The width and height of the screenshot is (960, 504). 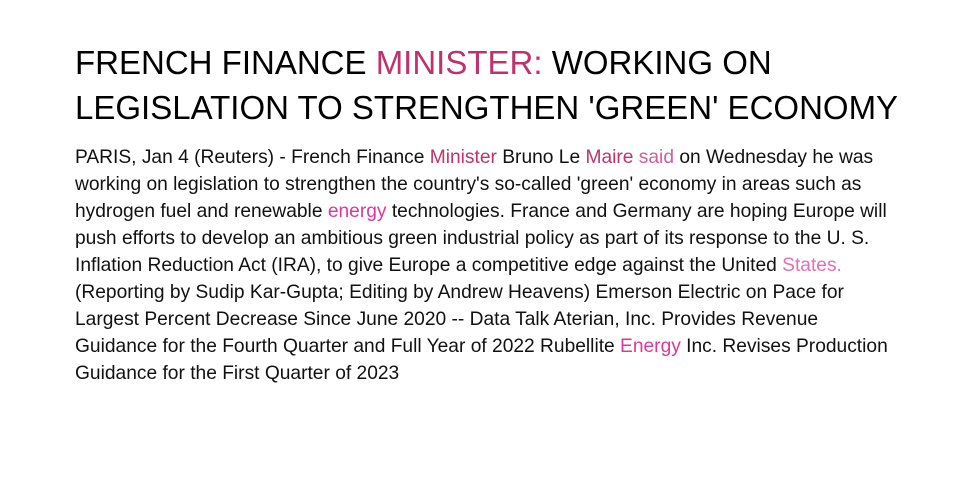 I want to click on keyword-link-maire: Maire, so click(x=609, y=157).